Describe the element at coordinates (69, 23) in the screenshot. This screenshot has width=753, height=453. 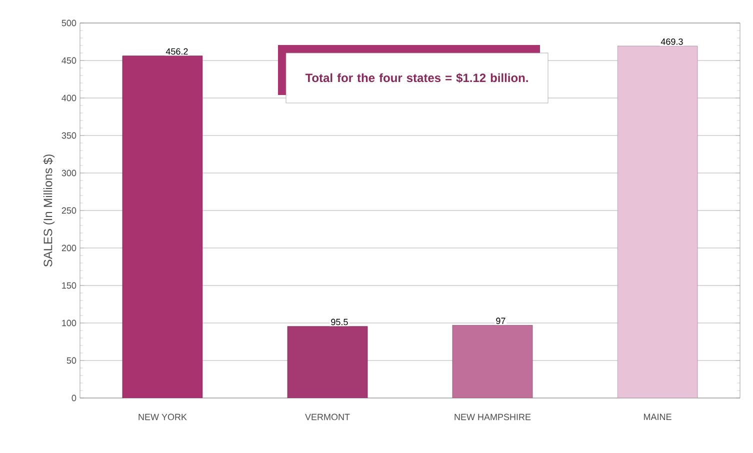
I see `y-tick-label: 500` at that location.